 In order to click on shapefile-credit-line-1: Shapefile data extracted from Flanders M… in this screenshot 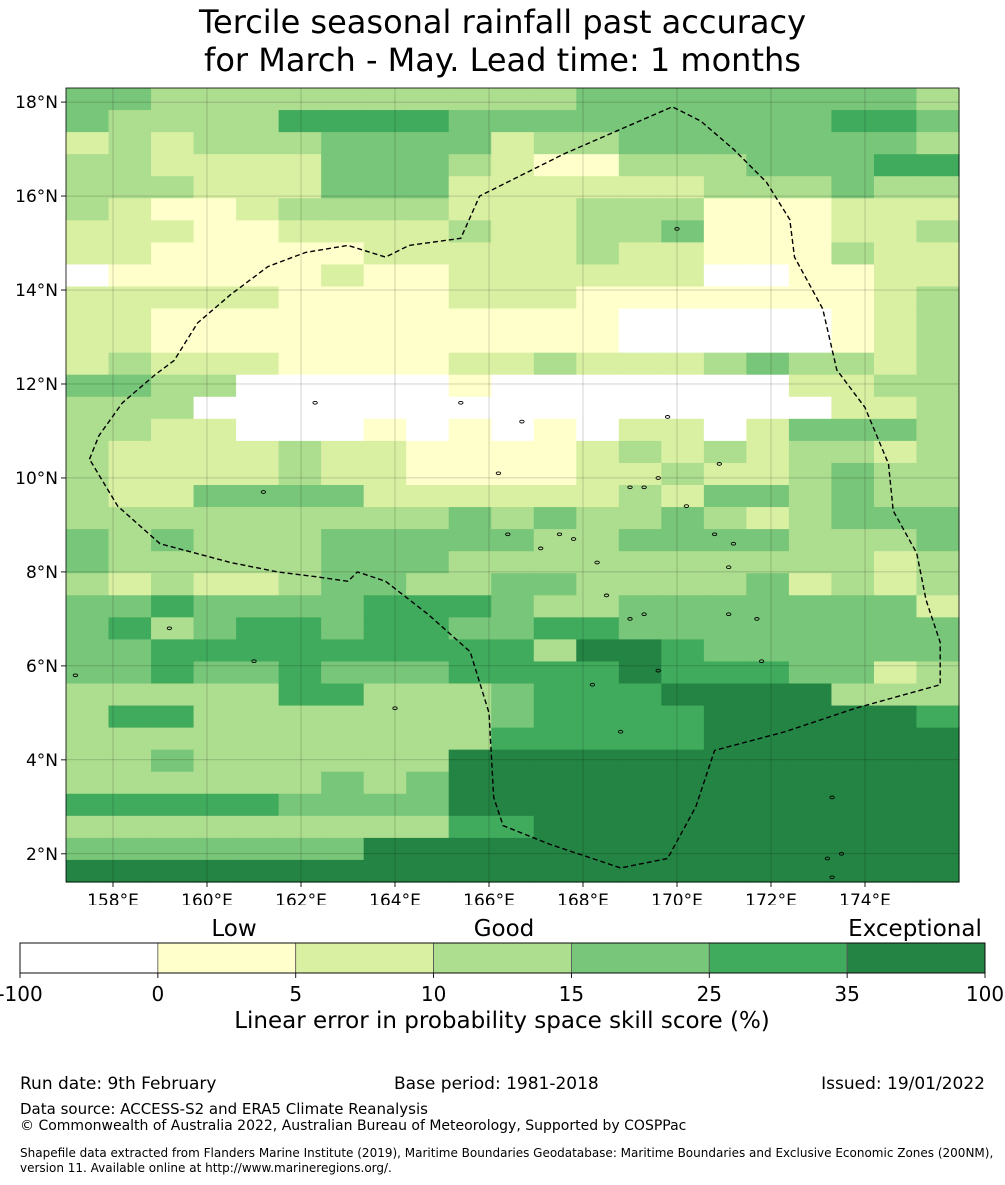, I will do `click(507, 1153)`.